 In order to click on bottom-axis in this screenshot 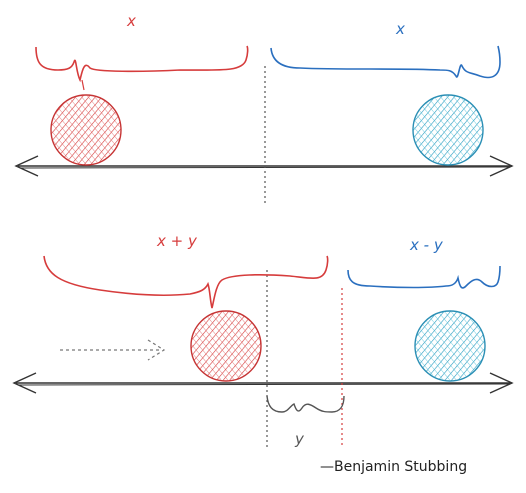, I will do `click(263, 383)`.